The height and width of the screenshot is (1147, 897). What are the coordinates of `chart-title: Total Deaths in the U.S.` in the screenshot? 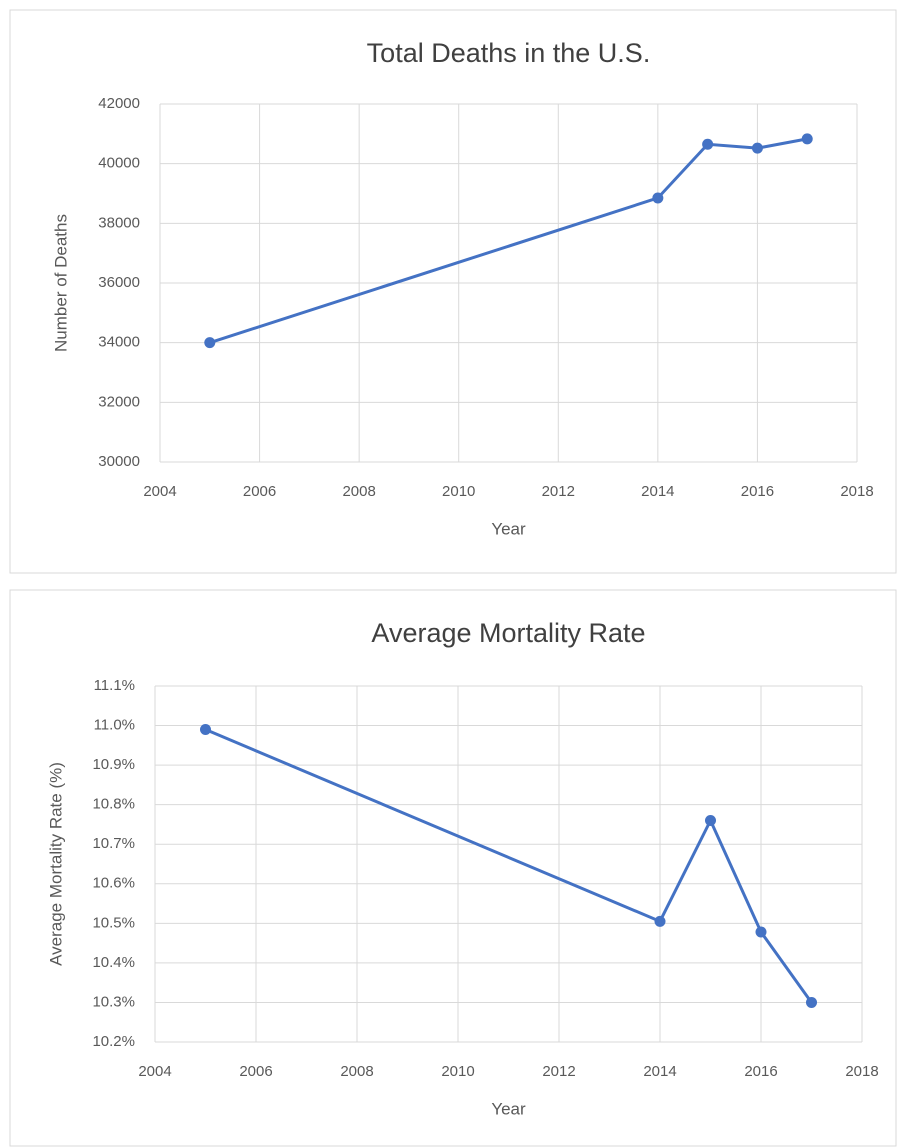 It's located at (509, 53).